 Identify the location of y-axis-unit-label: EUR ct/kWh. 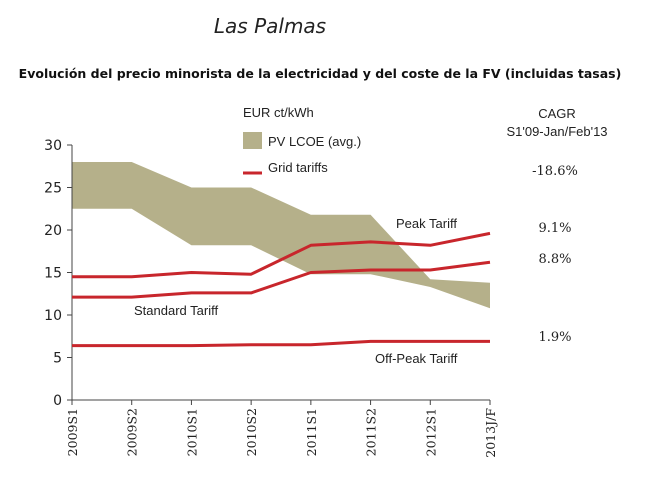
(278, 112).